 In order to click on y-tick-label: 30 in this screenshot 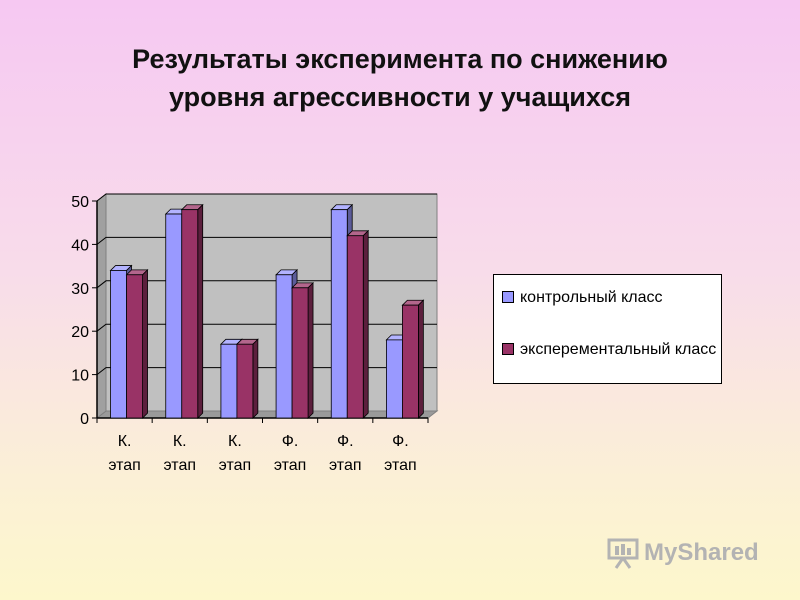, I will do `click(80, 289)`.